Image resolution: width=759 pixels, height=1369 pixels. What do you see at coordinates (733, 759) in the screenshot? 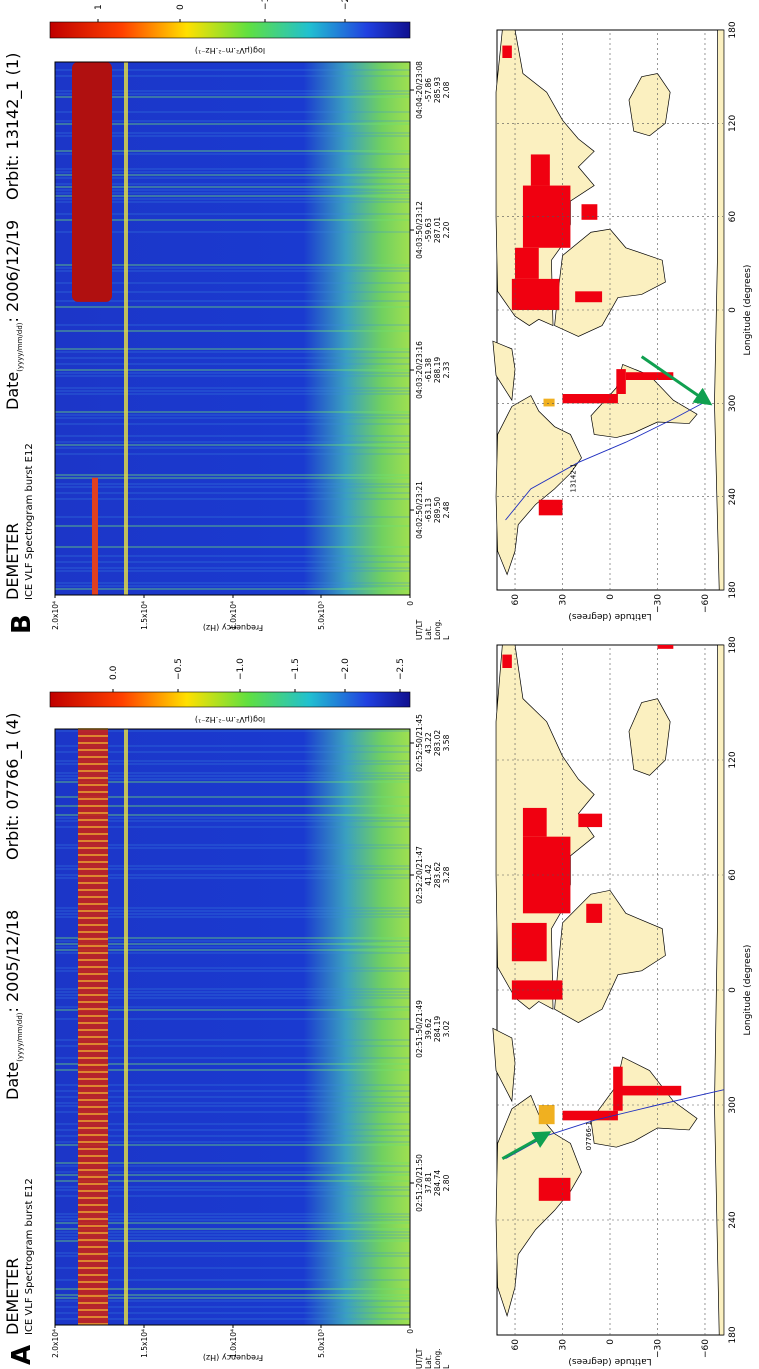
I see `lon-tick-label: 120` at bounding box center [733, 759].